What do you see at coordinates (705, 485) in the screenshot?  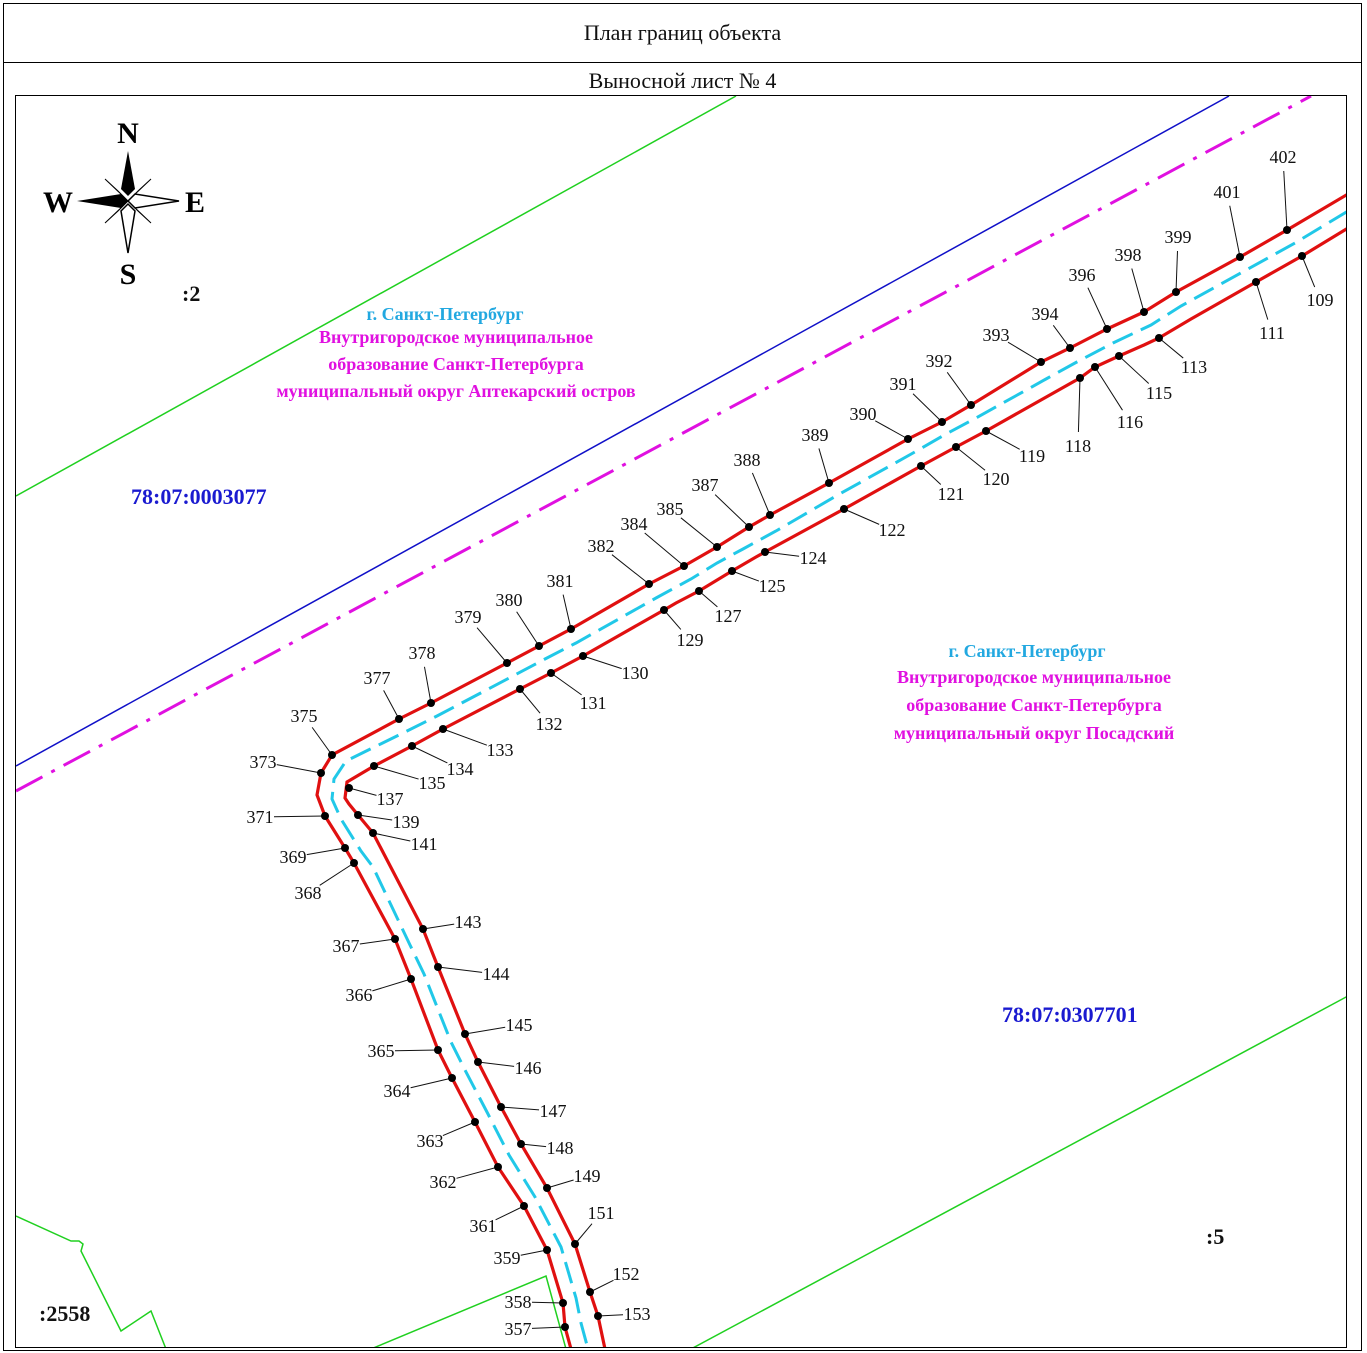 I see `point-number-label: 387` at bounding box center [705, 485].